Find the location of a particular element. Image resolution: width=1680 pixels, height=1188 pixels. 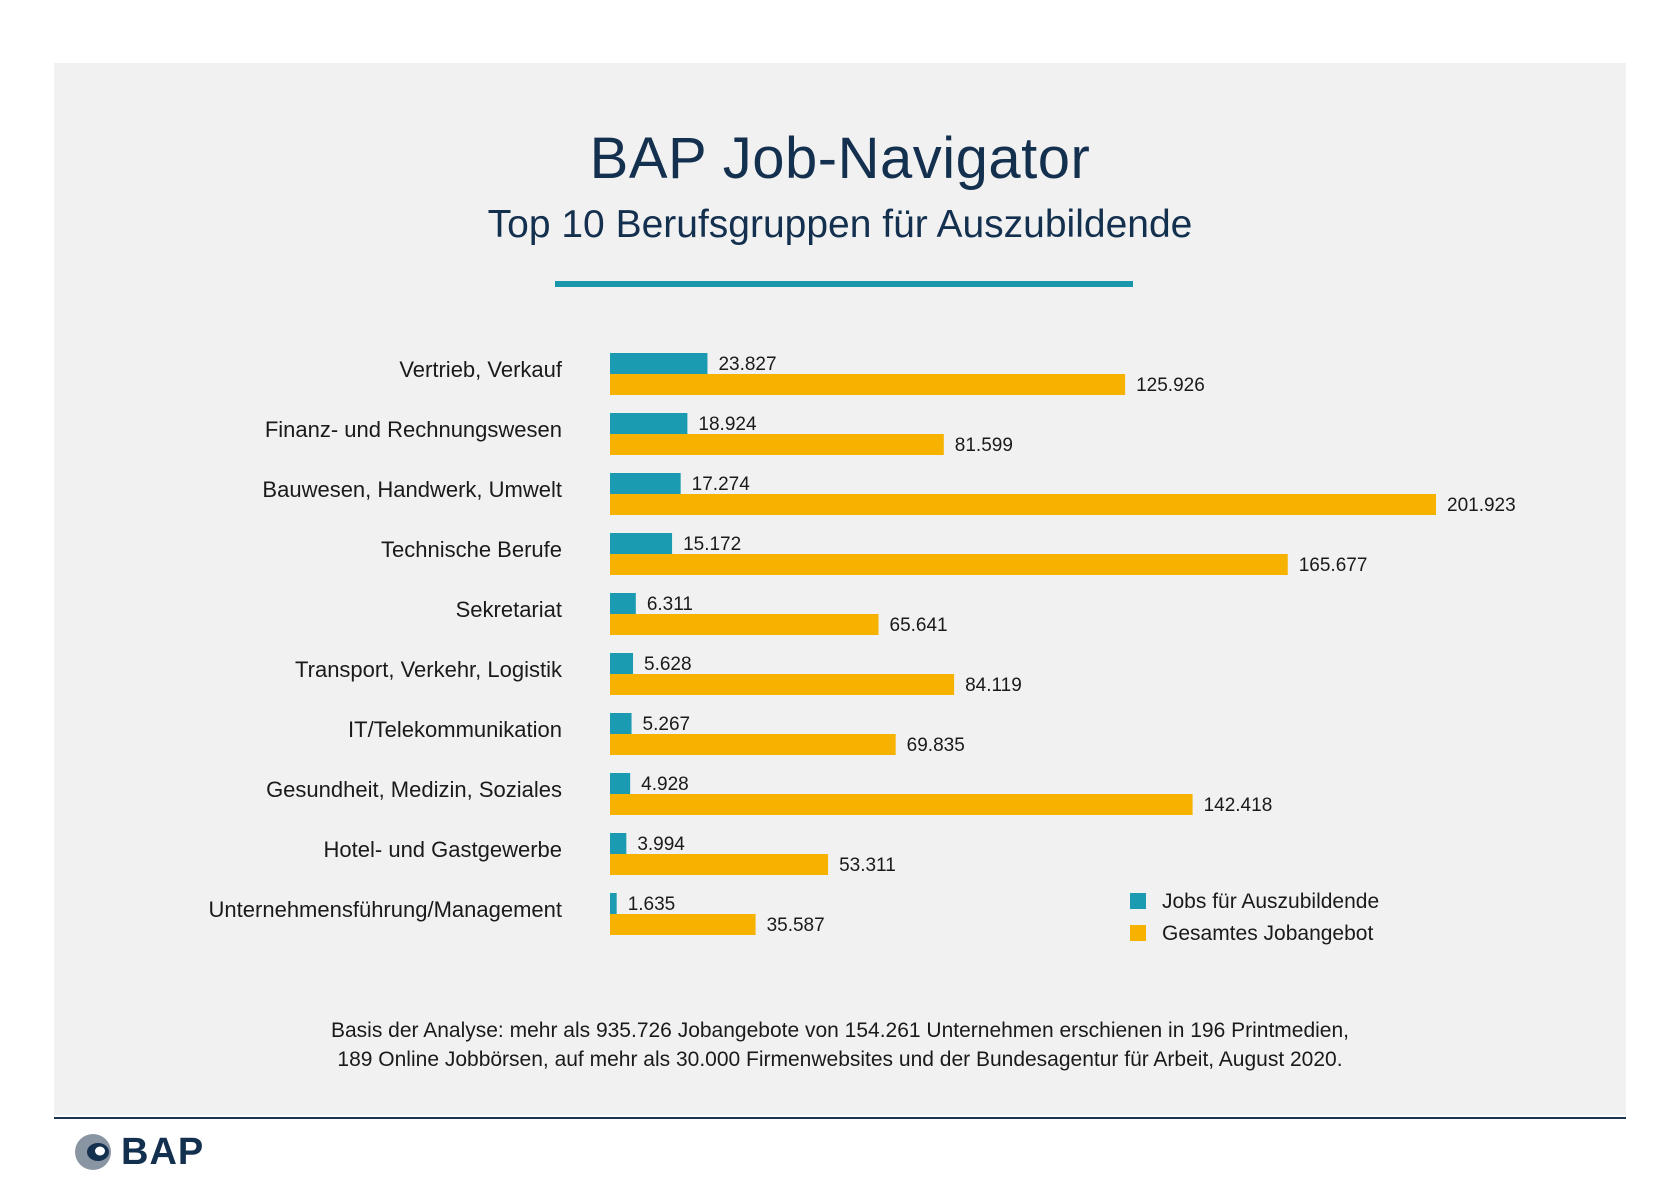

data-label: 18.924 is located at coordinates (727, 424).